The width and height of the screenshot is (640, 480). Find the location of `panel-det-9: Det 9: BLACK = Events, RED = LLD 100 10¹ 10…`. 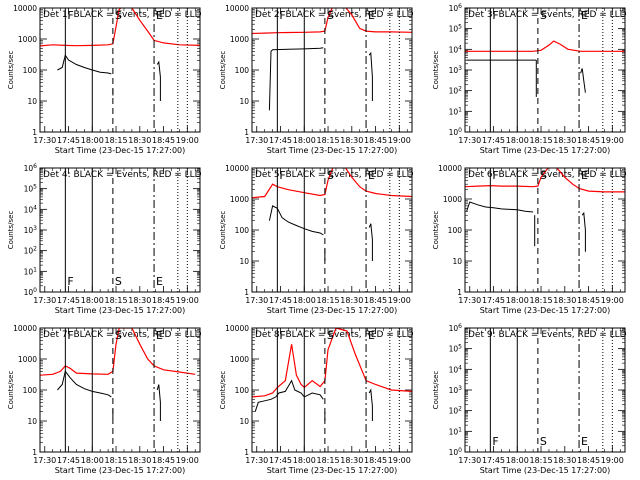

panel-det-9: Det 9: BLACK = Events, RED = LLD 100 10¹ 10… is located at coordinates (529, 399).